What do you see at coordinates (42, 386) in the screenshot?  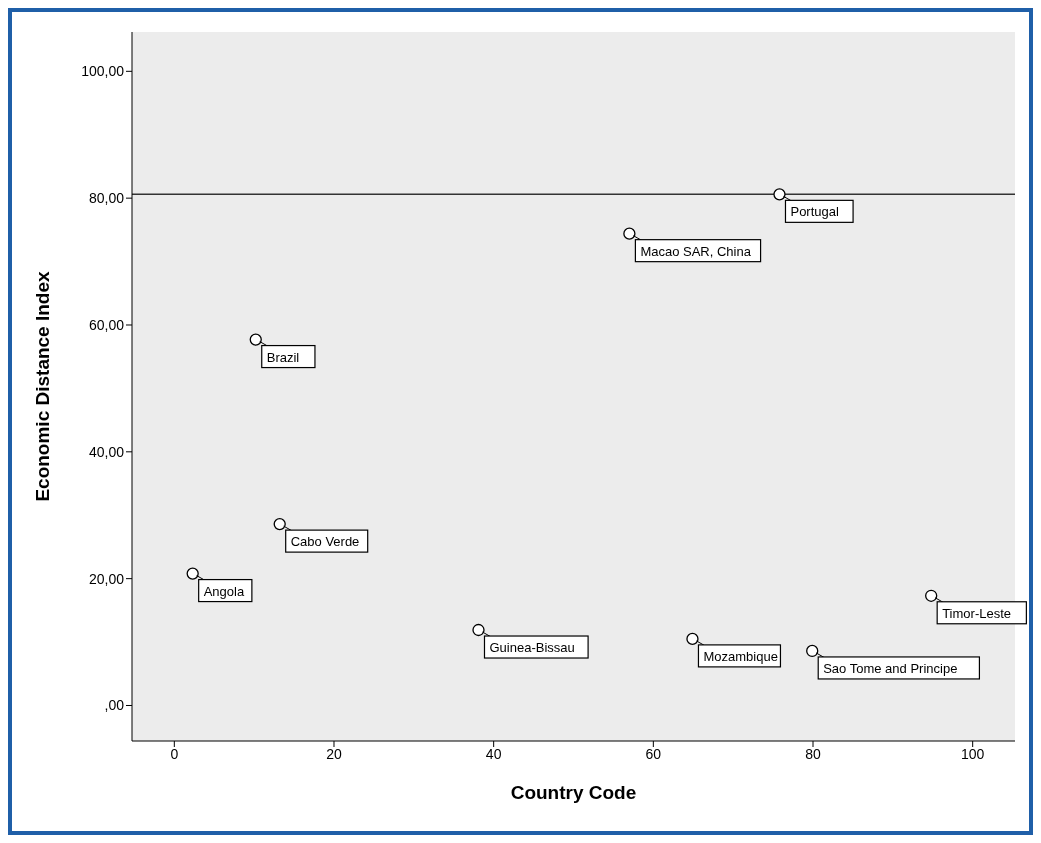 I see `y-axis-title: Economic Distance Index` at bounding box center [42, 386].